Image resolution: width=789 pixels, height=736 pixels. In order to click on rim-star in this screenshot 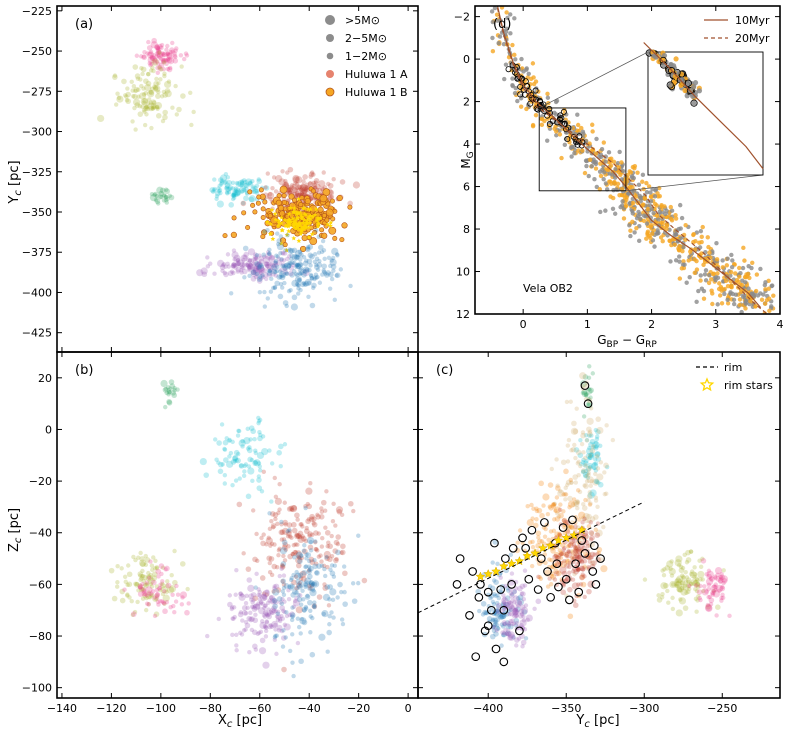, I will do `click(480, 576)`.